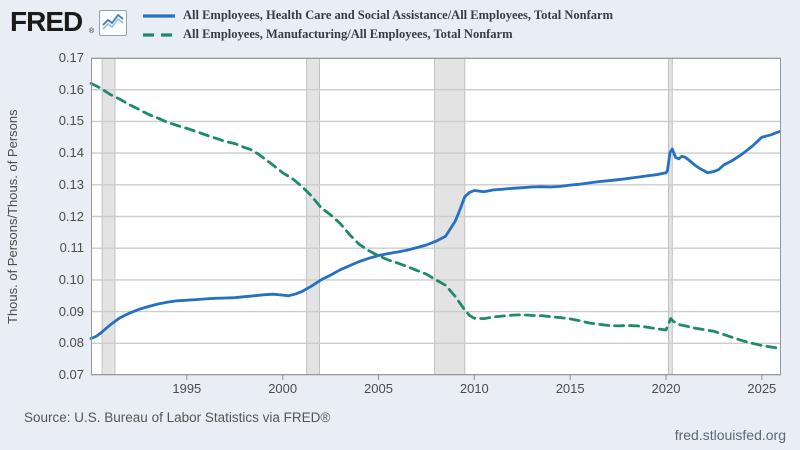 The image size is (800, 450). Describe the element at coordinates (666, 388) in the screenshot. I see `x-tick-label: 2020` at that location.